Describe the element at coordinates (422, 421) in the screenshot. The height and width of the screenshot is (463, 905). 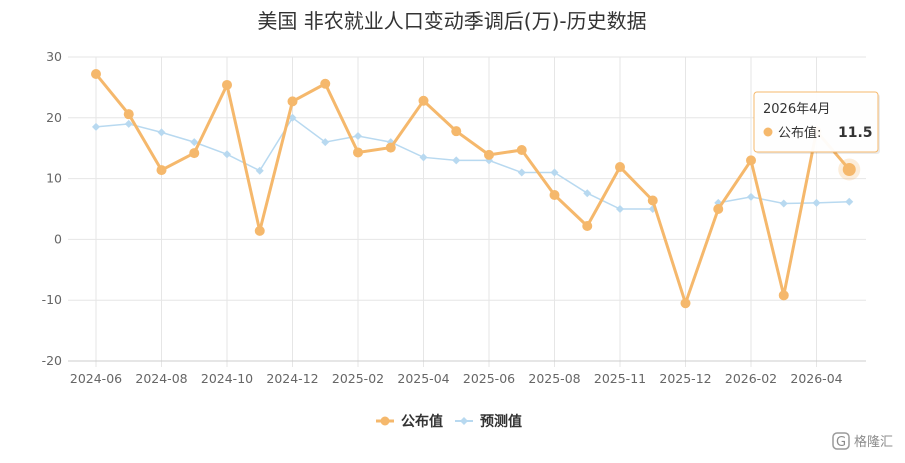
I see `legend-label-published: 公布值` at that location.